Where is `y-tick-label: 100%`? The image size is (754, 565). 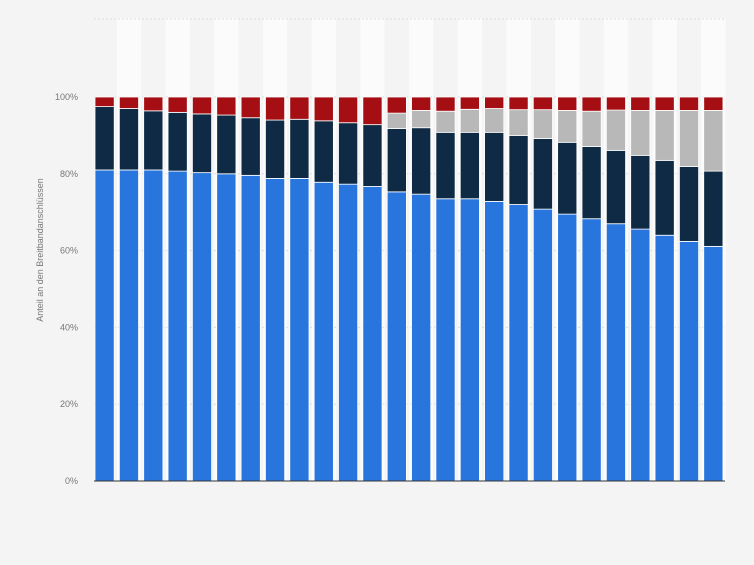 y-tick-label: 100% is located at coordinates (66, 97).